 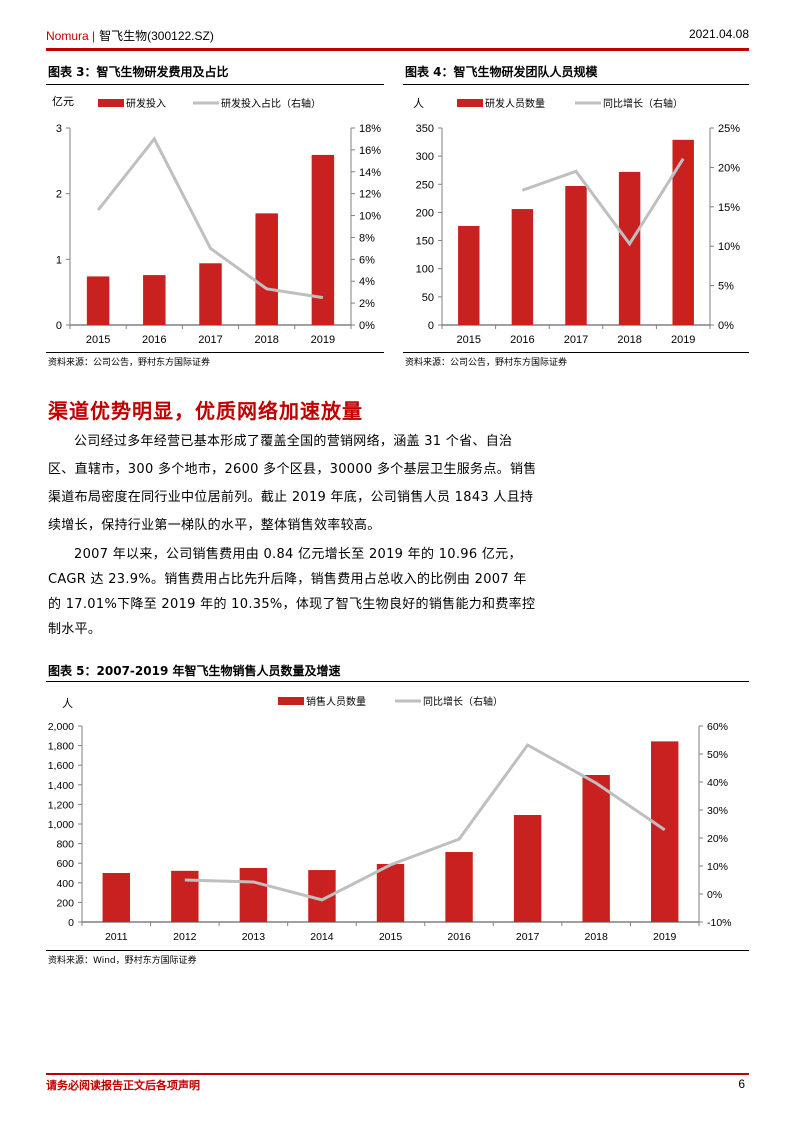 What do you see at coordinates (215, 84) in the screenshot?
I see `figure3-title-rule` at bounding box center [215, 84].